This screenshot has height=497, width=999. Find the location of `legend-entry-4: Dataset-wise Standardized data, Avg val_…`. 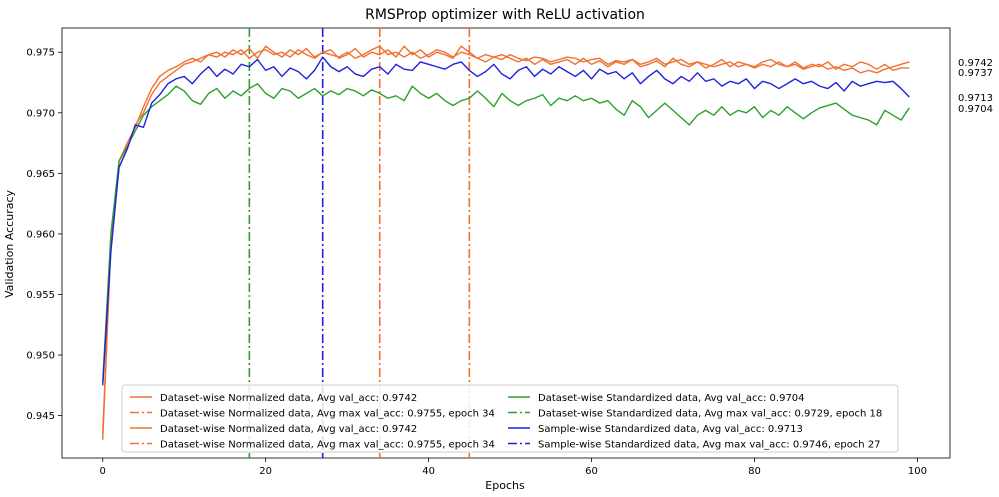

legend-entry-4: Dataset-wise Standardized data, Avg val_… is located at coordinates (671, 398).